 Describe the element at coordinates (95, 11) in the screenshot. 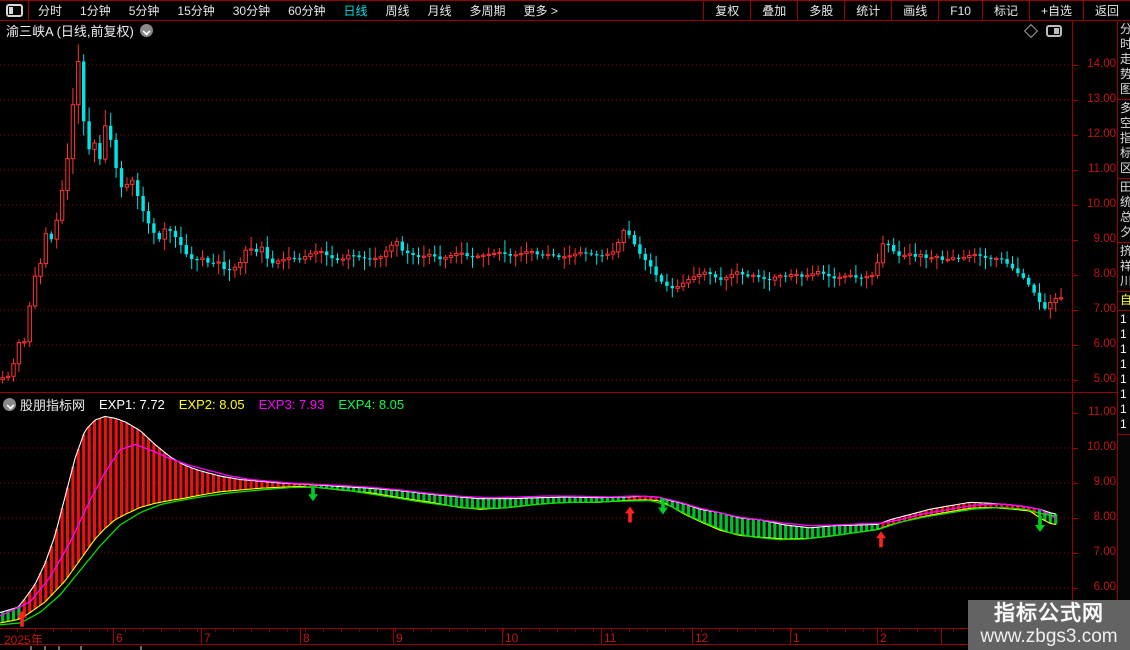

I see `menu-item-1分钟: 1分钟` at that location.